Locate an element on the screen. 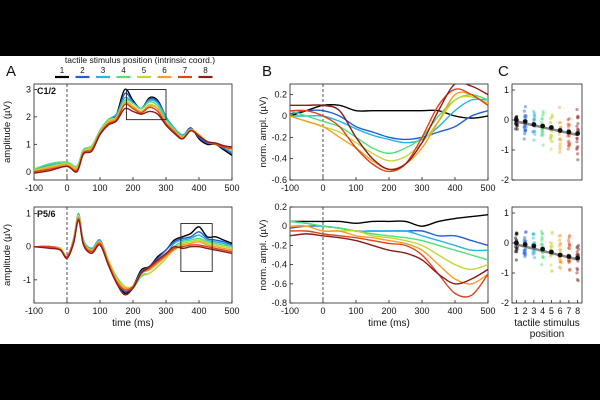  y-tick-label-B_top: -0.4 is located at coordinates (279, 159).